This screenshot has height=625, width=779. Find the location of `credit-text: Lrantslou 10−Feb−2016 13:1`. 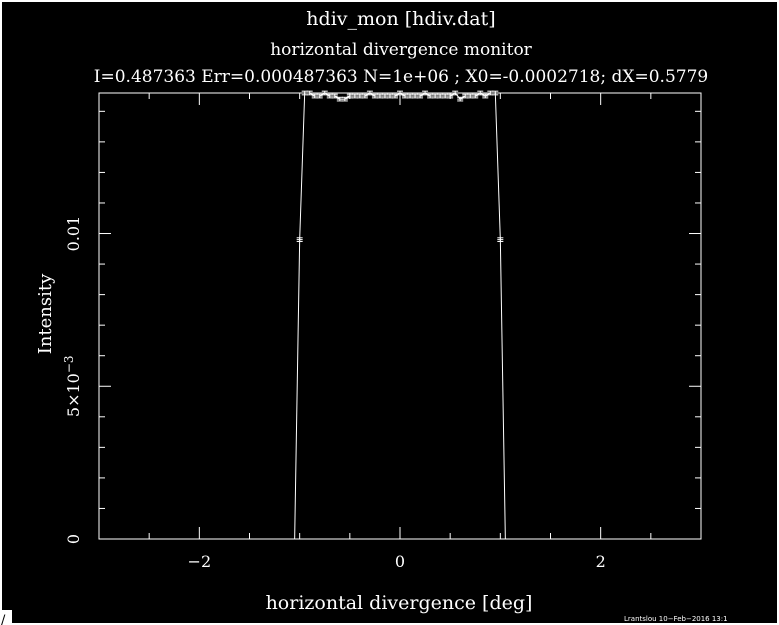

credit-text: Lrantslou 10−Feb−2016 13:1 is located at coordinates (676, 619).